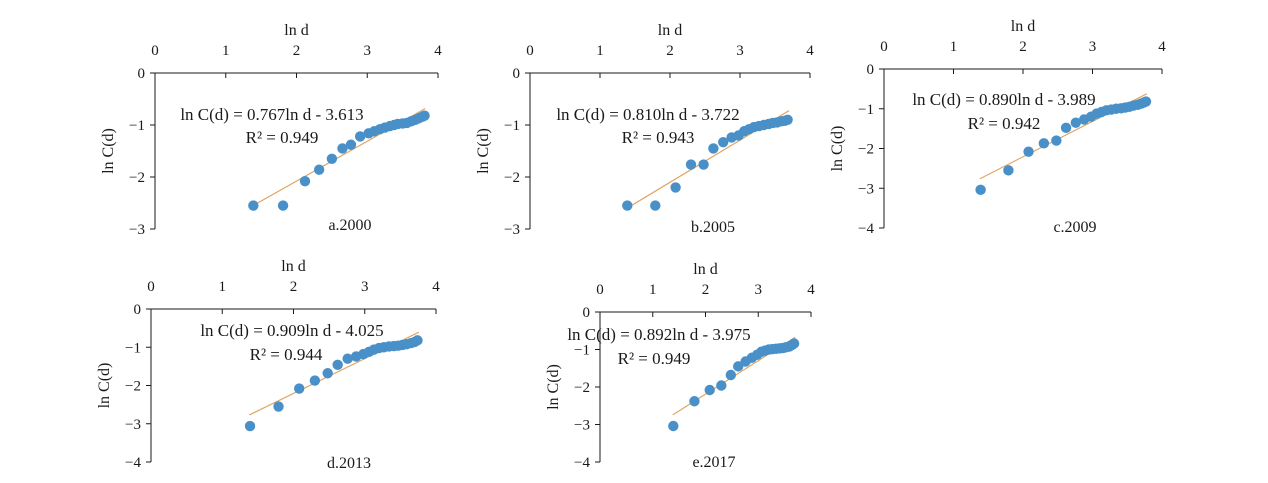 The width and height of the screenshot is (1268, 483). Describe the element at coordinates (1074, 227) in the screenshot. I see `panel-label: c.2009` at that location.